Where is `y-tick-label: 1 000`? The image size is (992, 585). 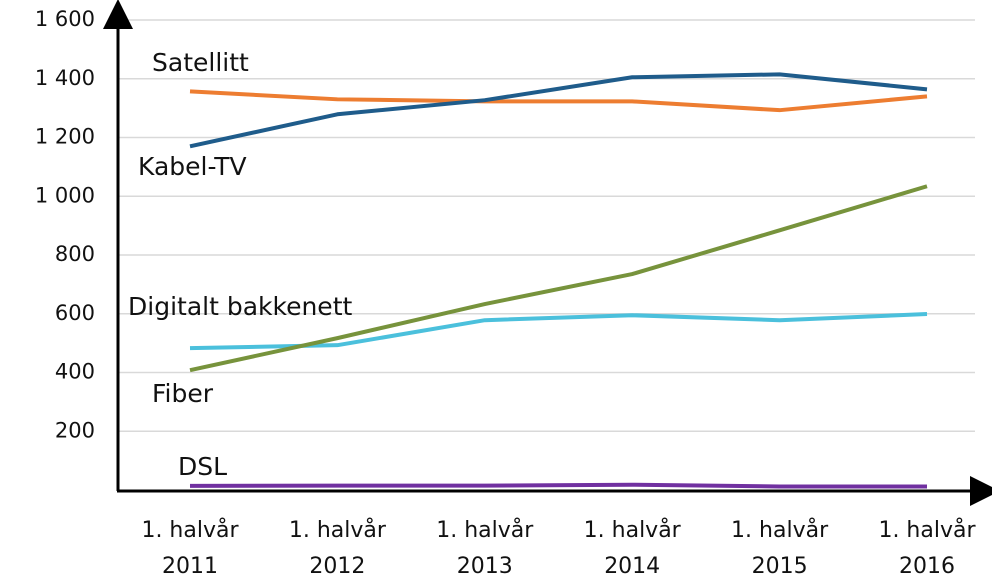 y-tick-label: 1 000 is located at coordinates (65, 195).